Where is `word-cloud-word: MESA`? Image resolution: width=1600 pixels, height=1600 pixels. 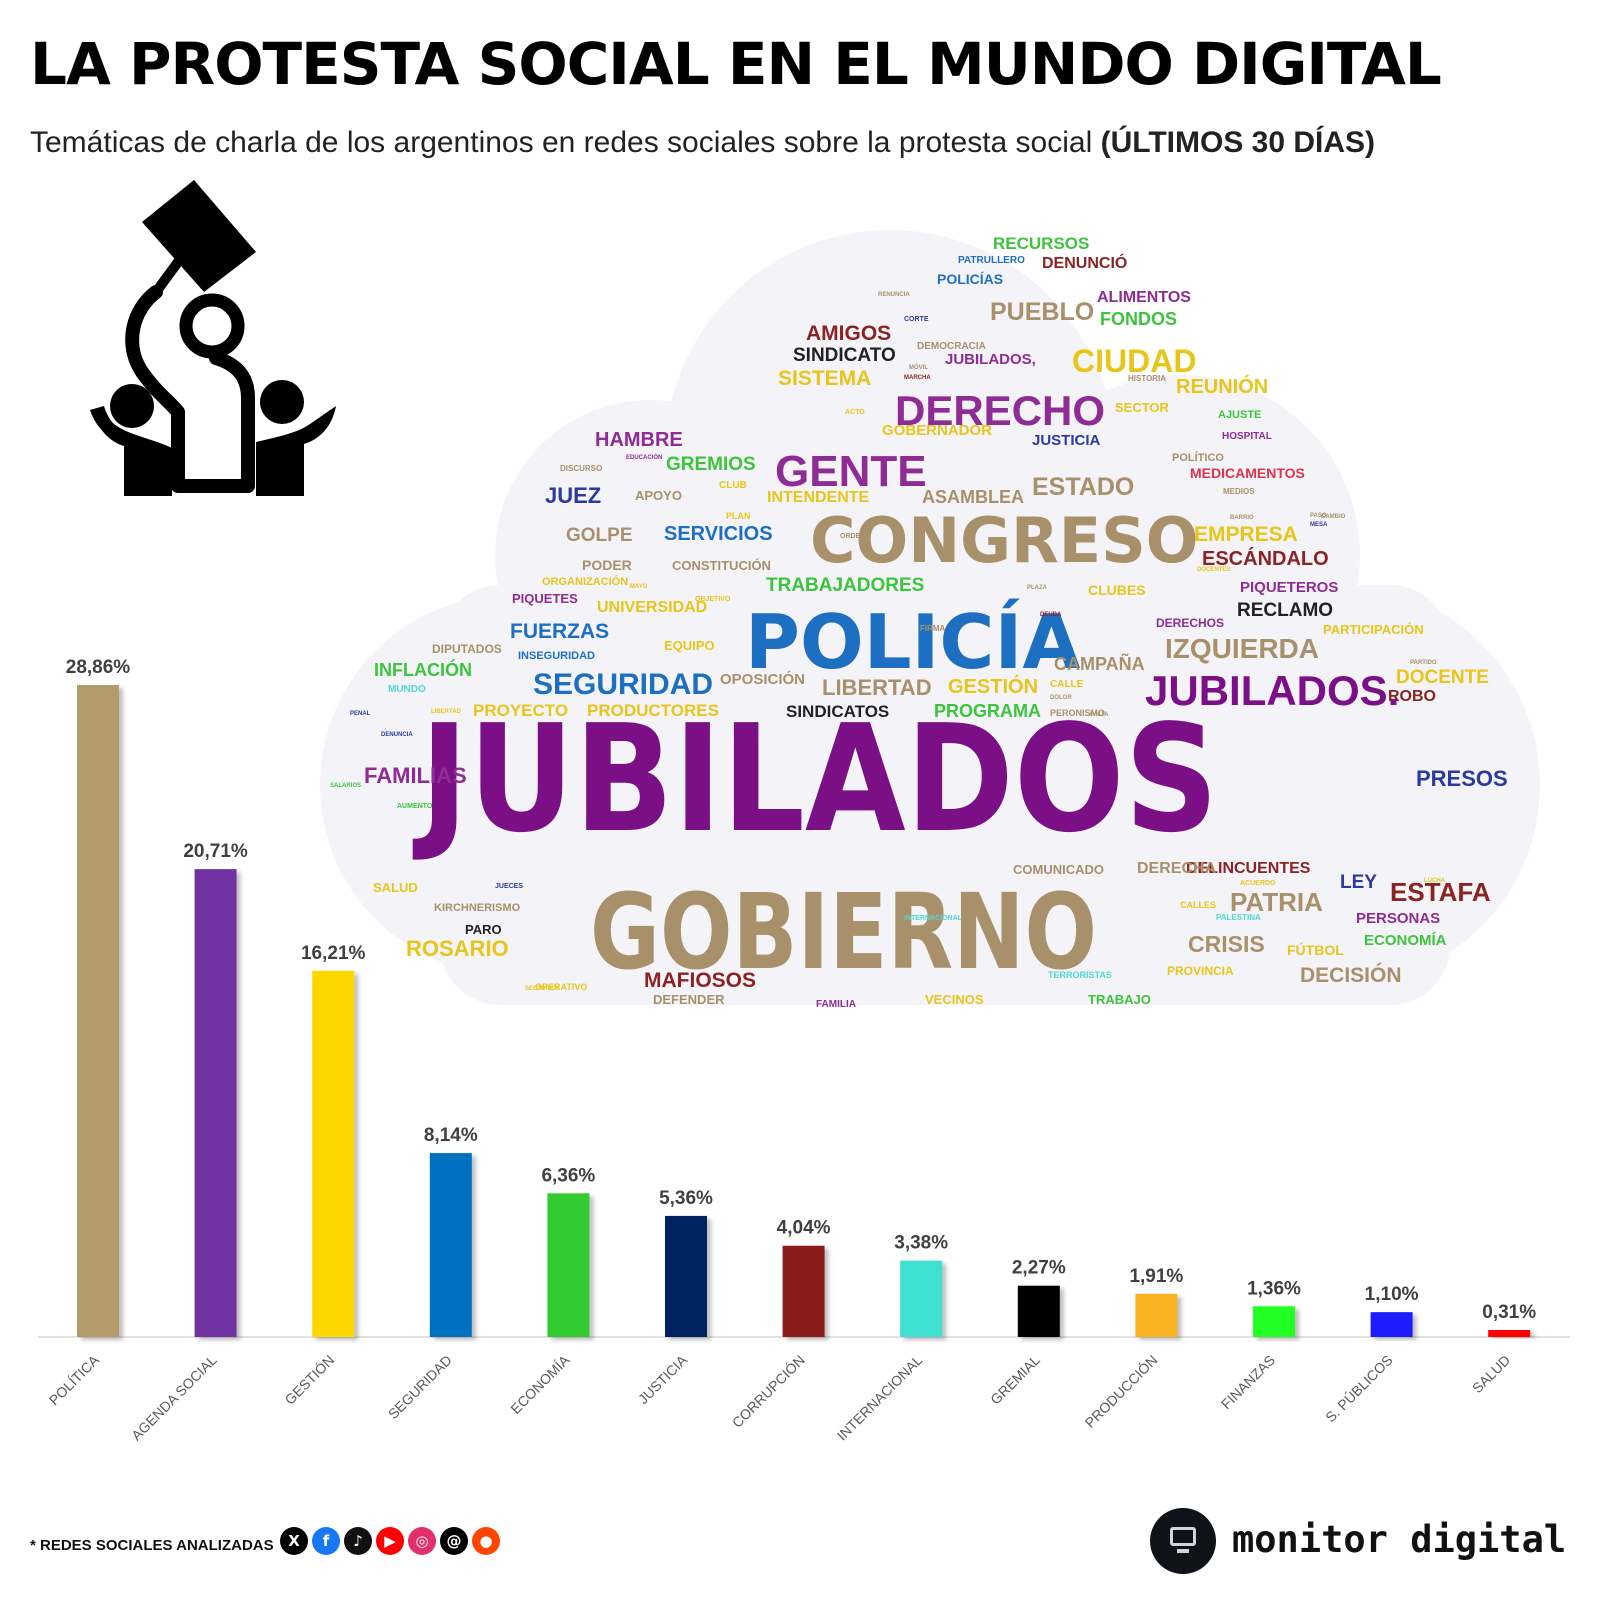 word-cloud-word: MESA is located at coordinates (1319, 525).